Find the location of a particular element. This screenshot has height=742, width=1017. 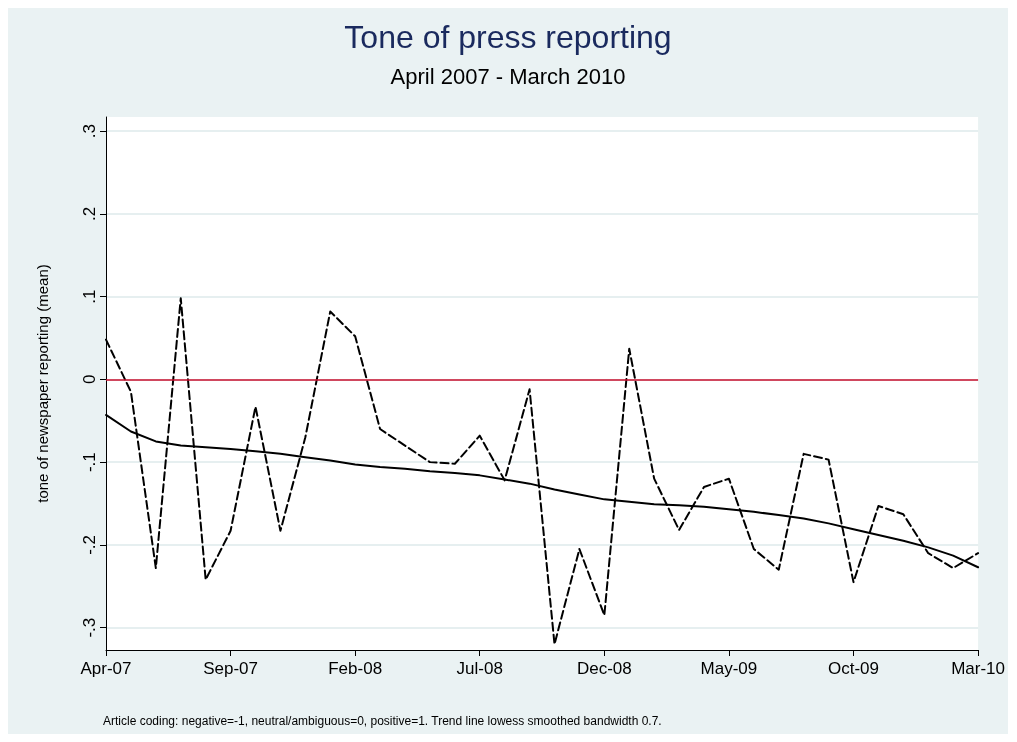

chart-subtitle: April 2007 - March 2010 is located at coordinates (508, 76).